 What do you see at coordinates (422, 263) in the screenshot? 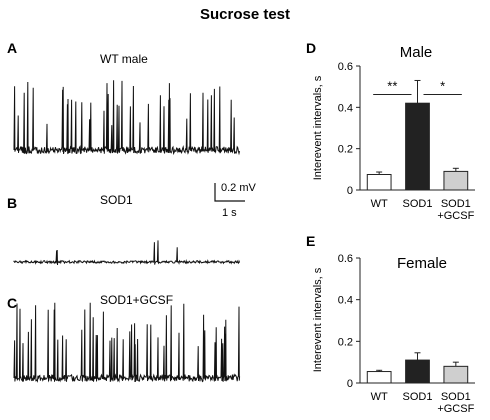
I see `chart-title-female: Female` at bounding box center [422, 263].